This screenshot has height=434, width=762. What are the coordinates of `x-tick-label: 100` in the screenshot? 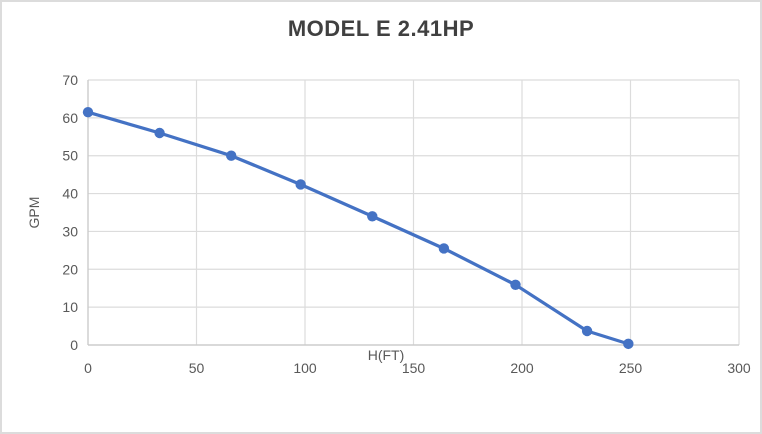 It's located at (305, 368).